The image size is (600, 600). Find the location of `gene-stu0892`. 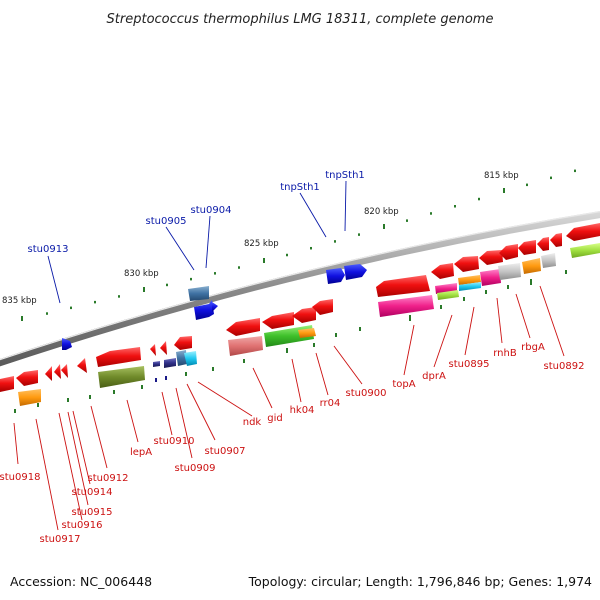

gene-stu0892 is located at coordinates (543, 244).